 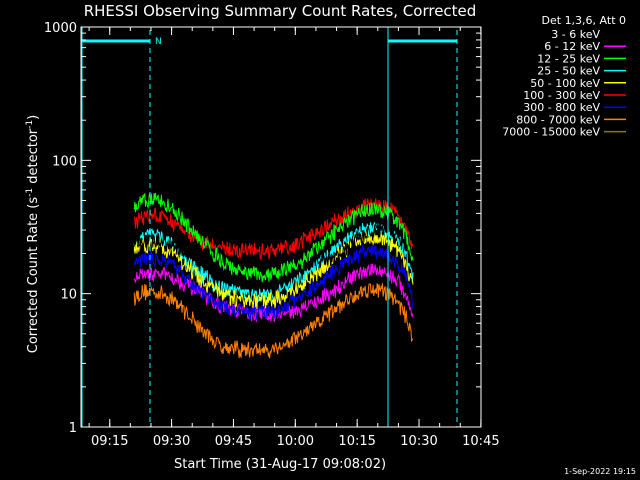 What do you see at coordinates (64, 161) in the screenshot?
I see `y-tick-label-2: 100` at bounding box center [64, 161].